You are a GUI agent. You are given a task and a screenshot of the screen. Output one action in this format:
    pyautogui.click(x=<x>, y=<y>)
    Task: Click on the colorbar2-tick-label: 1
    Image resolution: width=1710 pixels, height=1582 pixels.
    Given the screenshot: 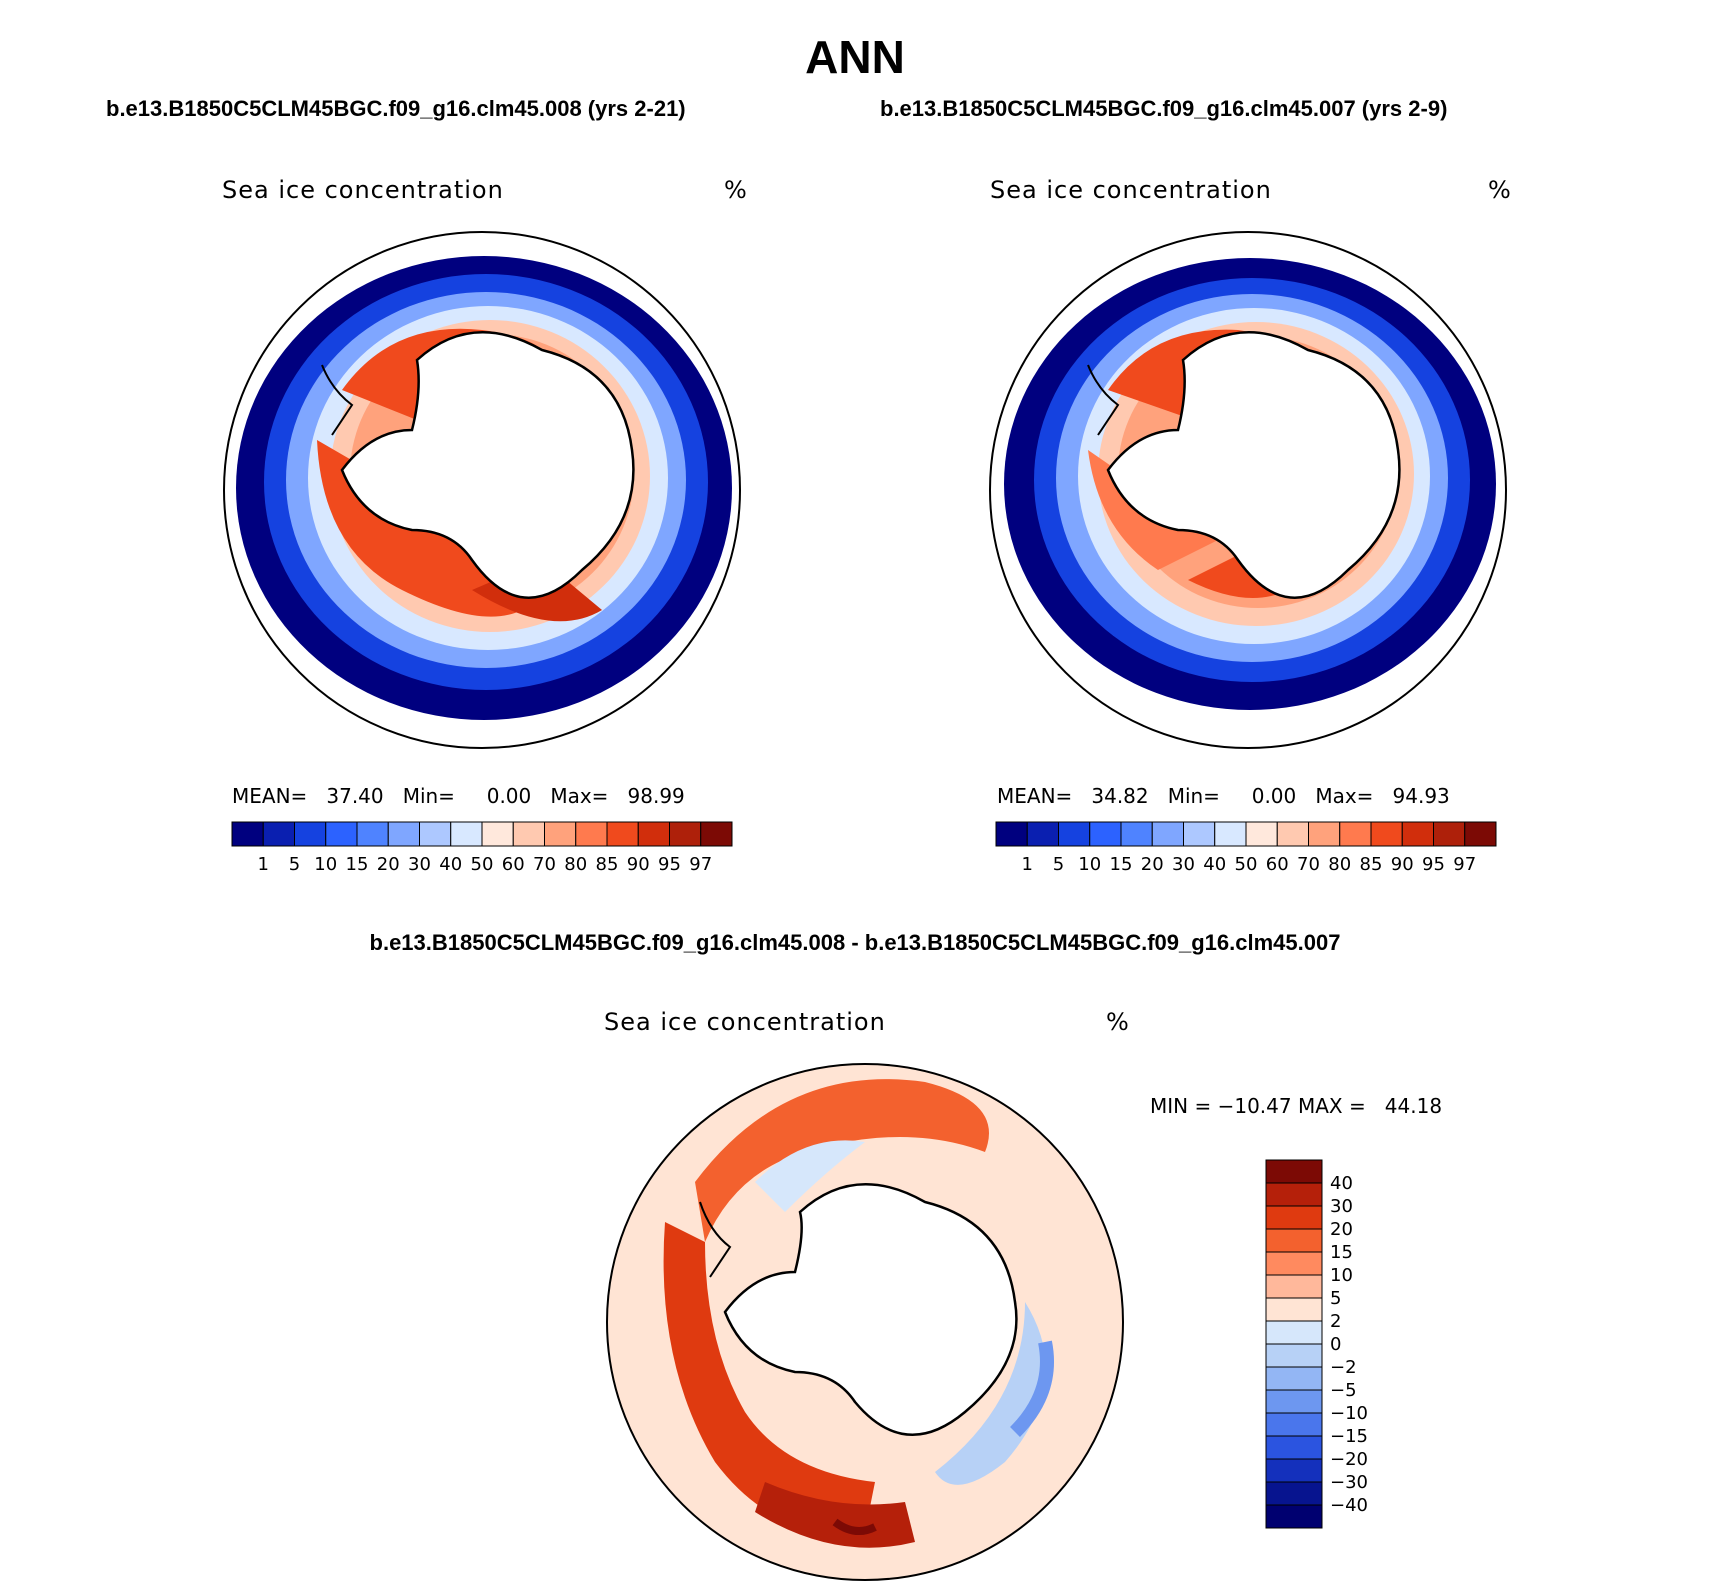 What is the action you would take?
    pyautogui.click(x=1027, y=864)
    